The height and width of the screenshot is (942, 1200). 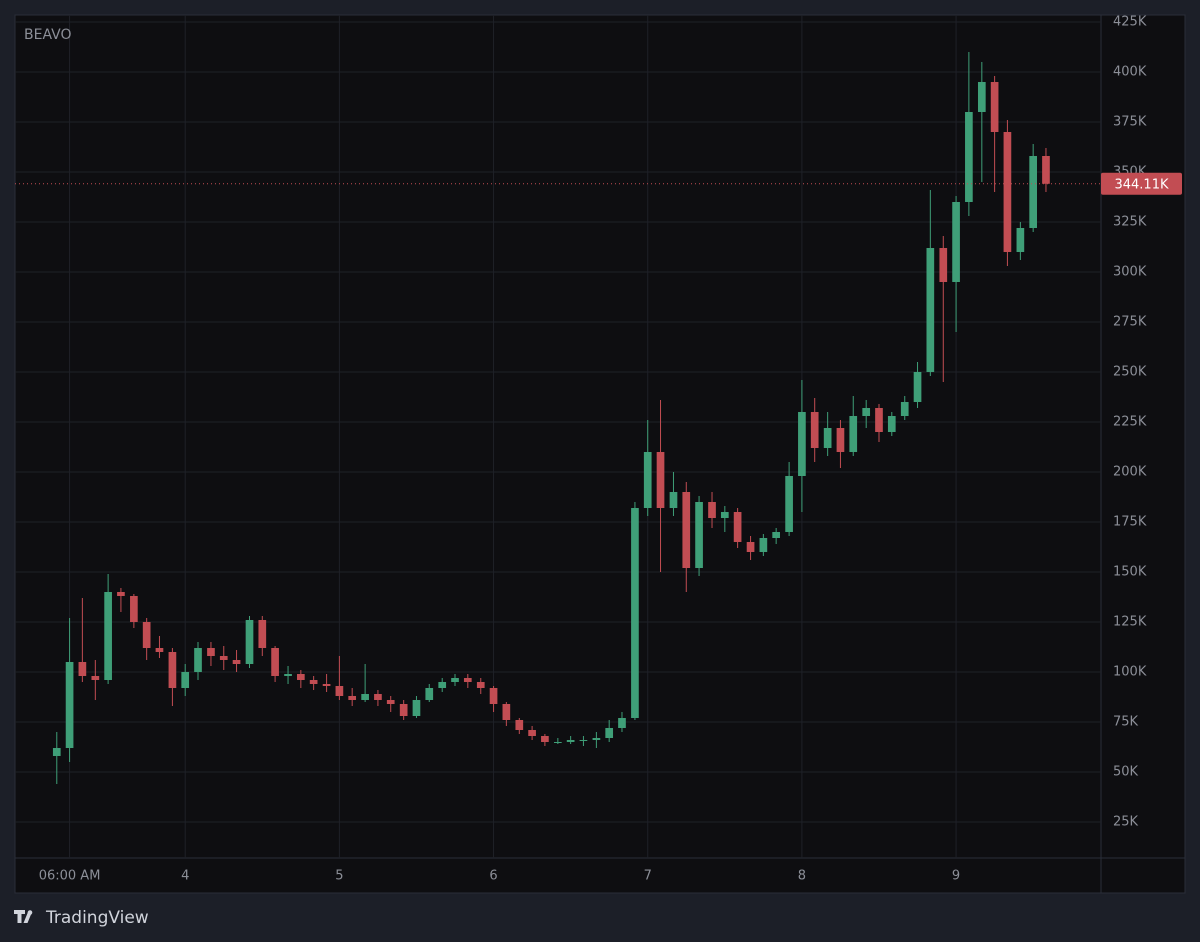 What do you see at coordinates (956, 876) in the screenshot?
I see `x-tick-label: 9` at bounding box center [956, 876].